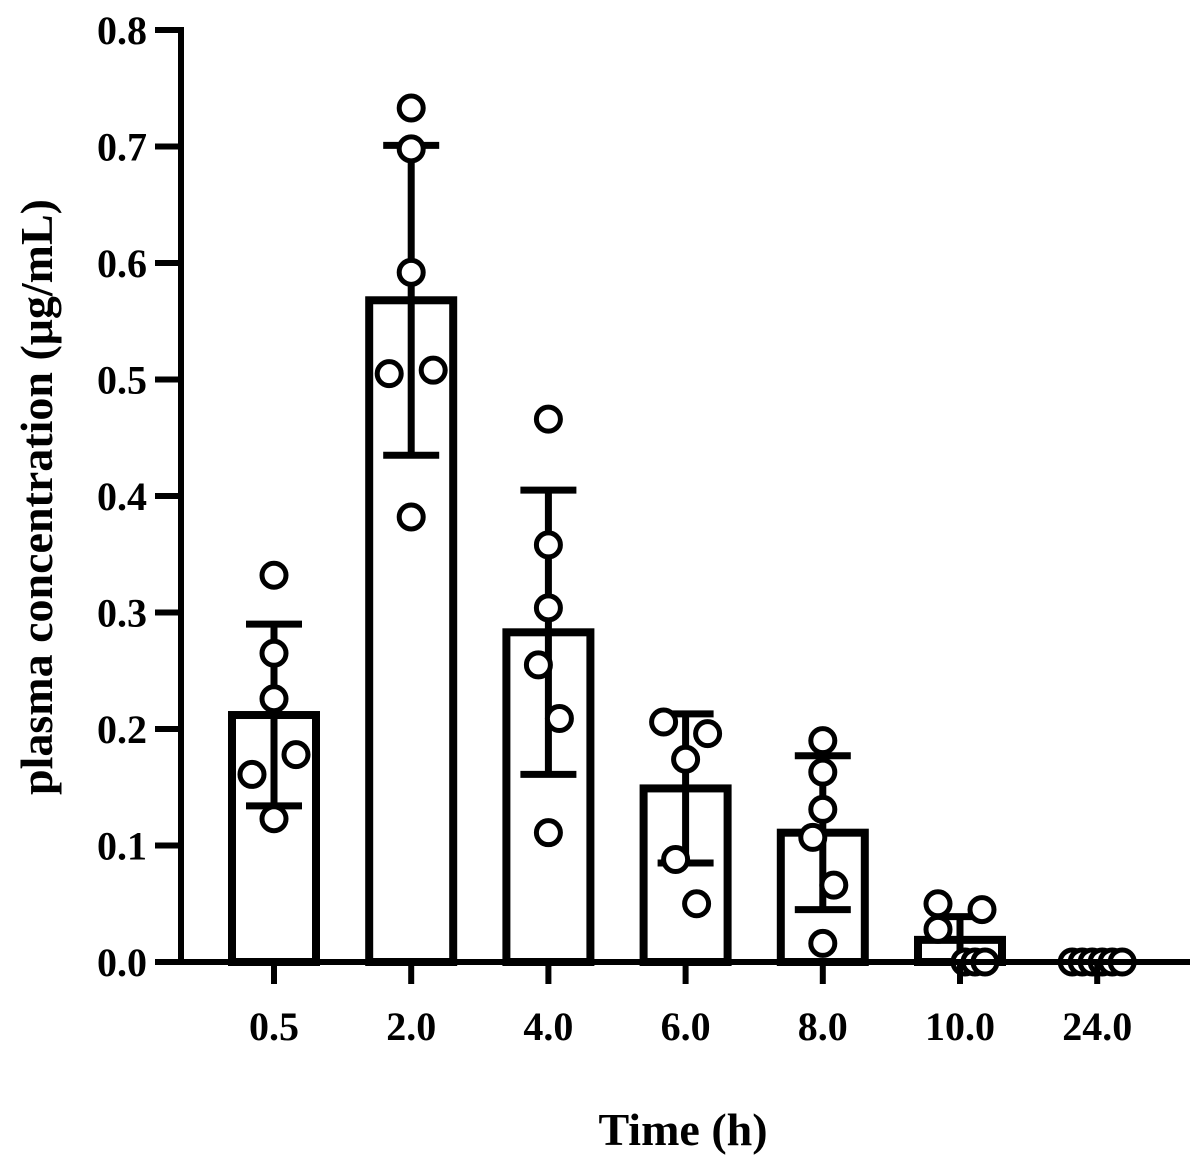  What do you see at coordinates (1097, 1026) in the screenshot?
I see `x-tick-label-24.0: 24.0` at bounding box center [1097, 1026].